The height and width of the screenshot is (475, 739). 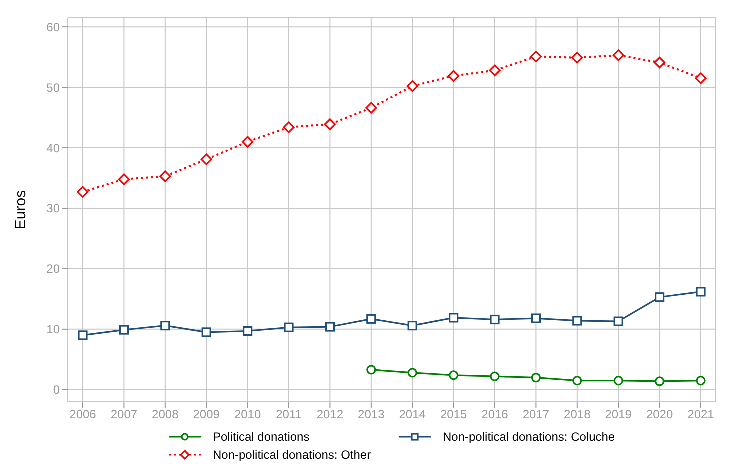 I want to click on x-tick-label: 2007, so click(x=124, y=415).